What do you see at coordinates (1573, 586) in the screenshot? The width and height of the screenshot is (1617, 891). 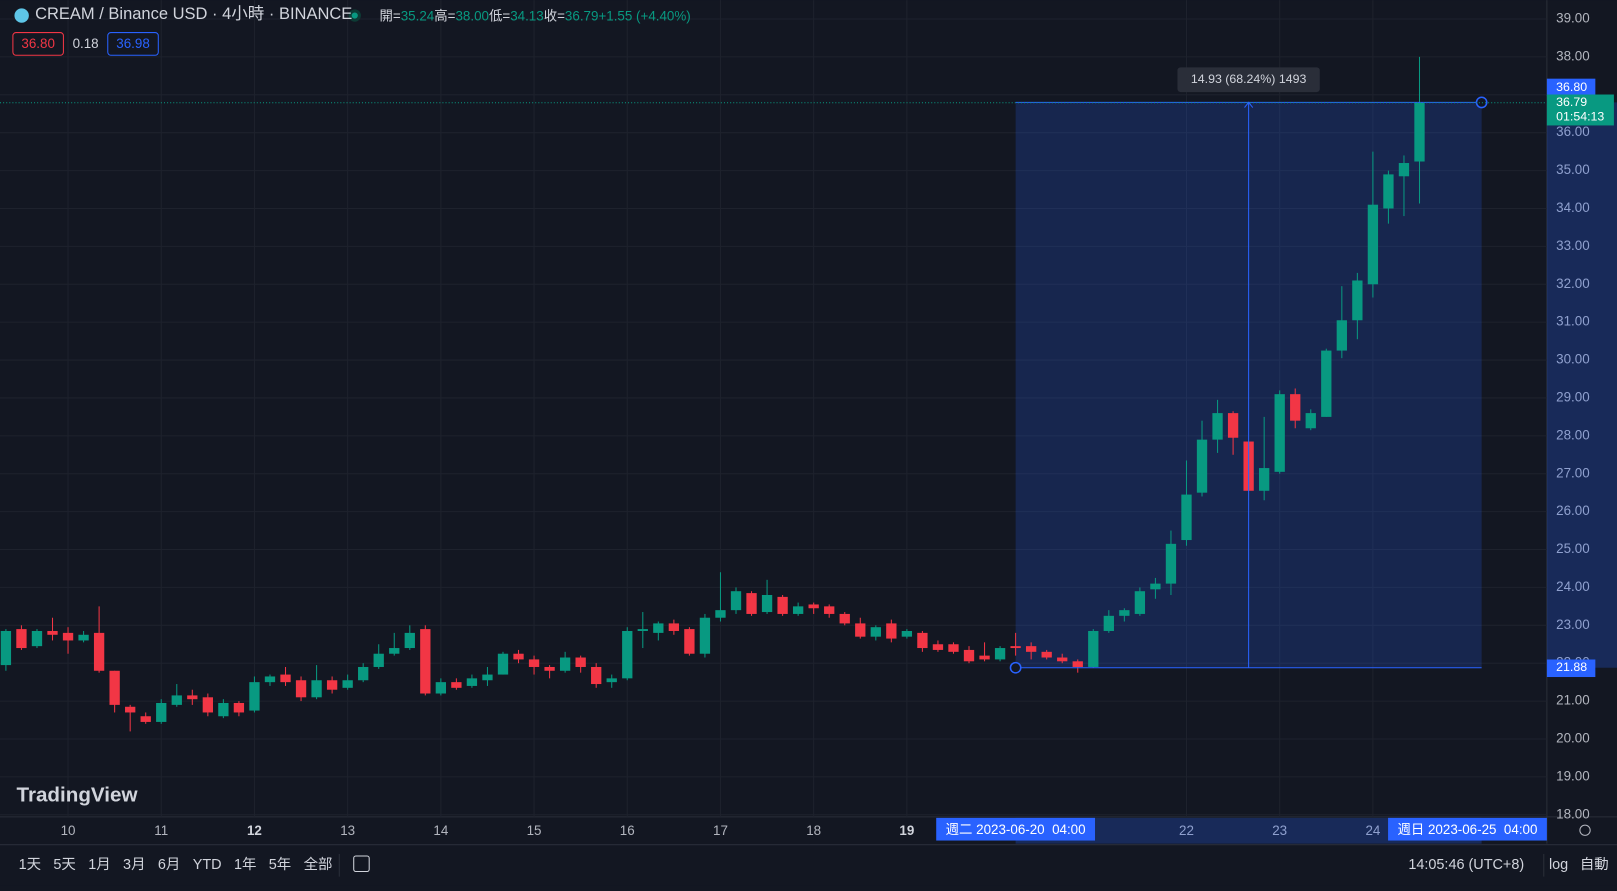 I see `y-tick-label: 24.00` at bounding box center [1573, 586].